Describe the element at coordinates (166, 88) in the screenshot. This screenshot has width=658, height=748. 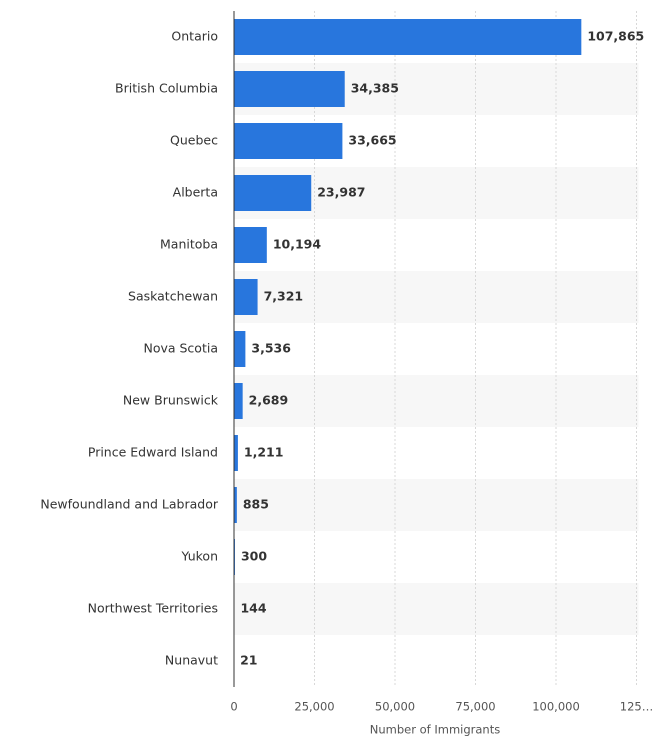
I see `y-tick-label: British Columbia` at that location.